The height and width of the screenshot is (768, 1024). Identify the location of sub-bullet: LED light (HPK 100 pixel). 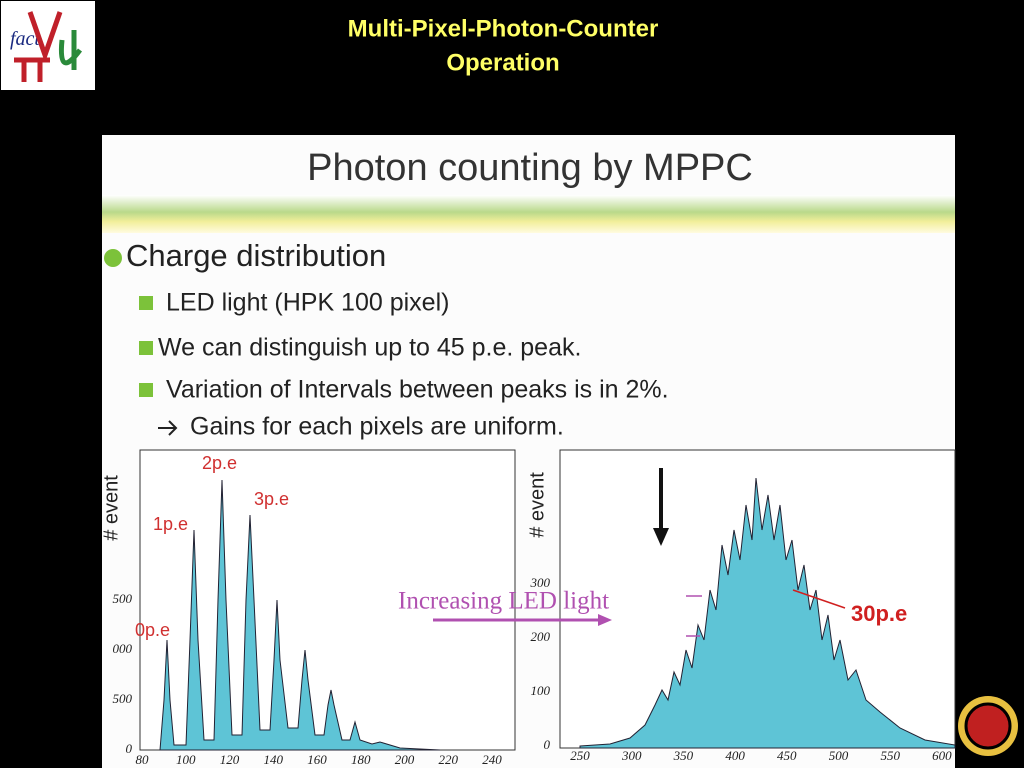
(307, 303).